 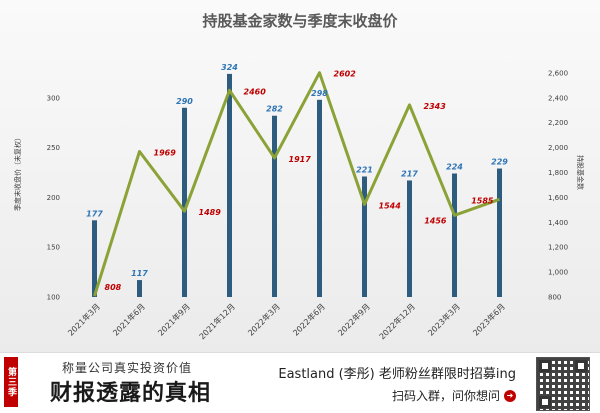 I want to click on line-data-label: 1585, so click(x=482, y=200).